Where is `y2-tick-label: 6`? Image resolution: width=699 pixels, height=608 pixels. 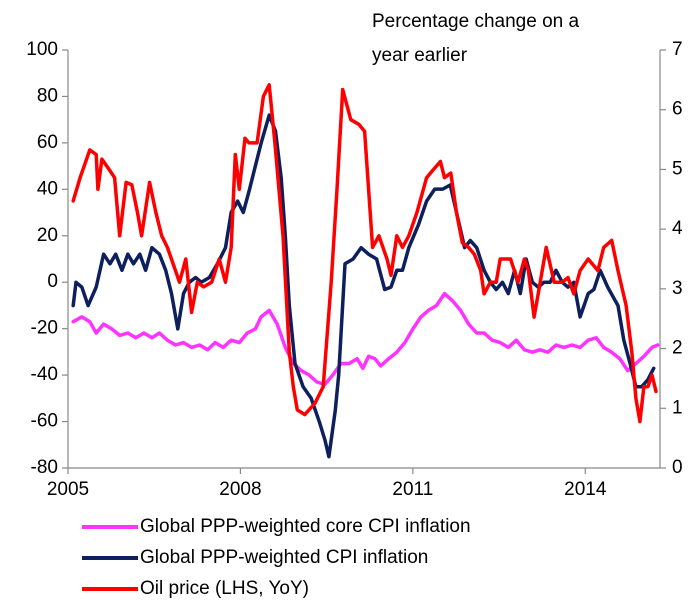 y2-tick-label: 6 is located at coordinates (677, 109).